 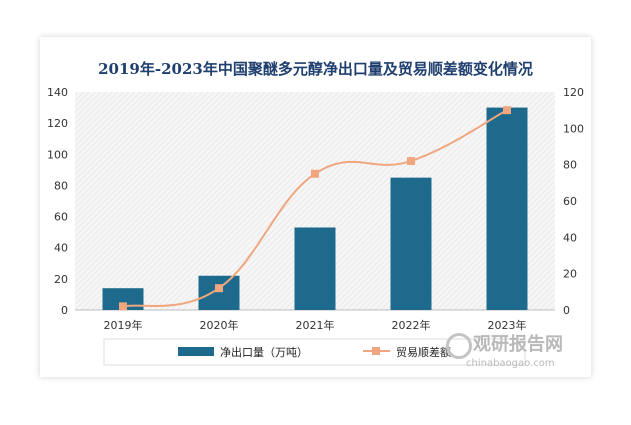 What do you see at coordinates (61, 217) in the screenshot?
I see `y-left-tick-label: 60` at bounding box center [61, 217].